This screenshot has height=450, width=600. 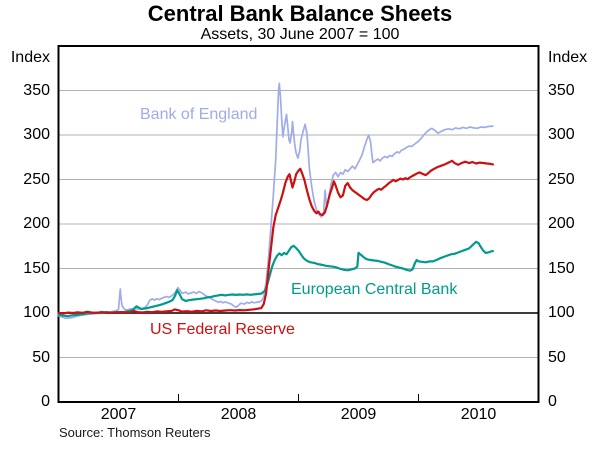 What do you see at coordinates (568, 57) in the screenshot?
I see `y-axis-unit-label-right: Index` at bounding box center [568, 57].